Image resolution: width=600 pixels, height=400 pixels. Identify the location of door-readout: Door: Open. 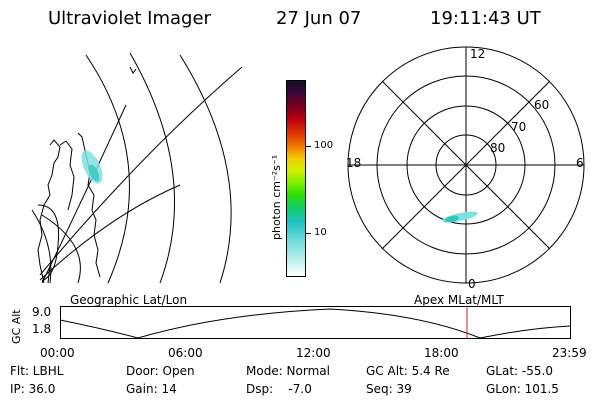
(160, 371).